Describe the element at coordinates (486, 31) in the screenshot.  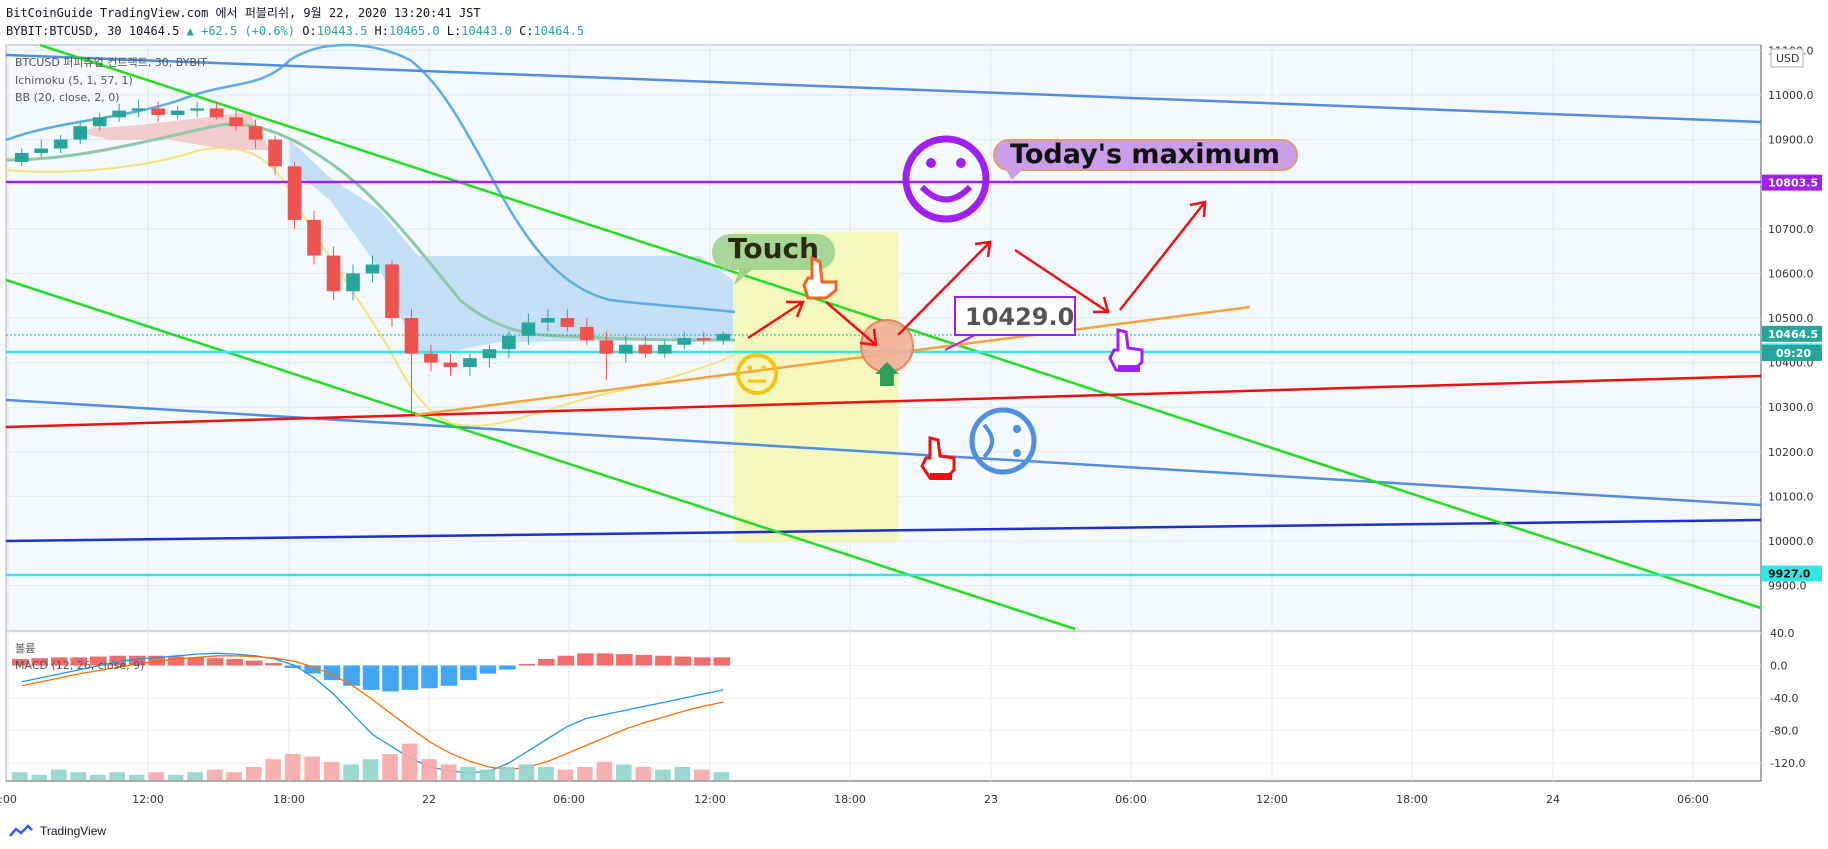
I see `low-value: 10443.0` at that location.